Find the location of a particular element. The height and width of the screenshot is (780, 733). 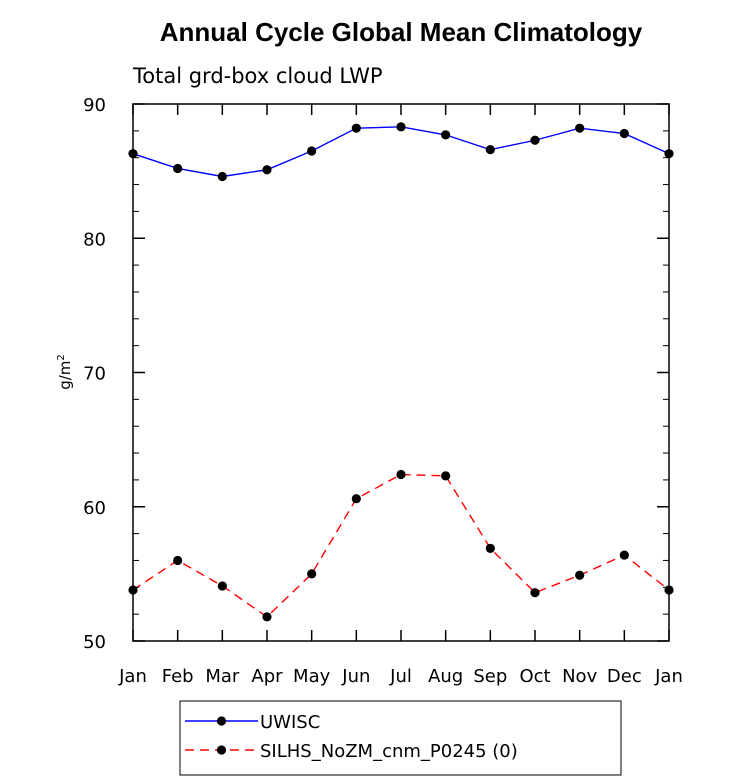

x-tick-label: Dec is located at coordinates (624, 676).